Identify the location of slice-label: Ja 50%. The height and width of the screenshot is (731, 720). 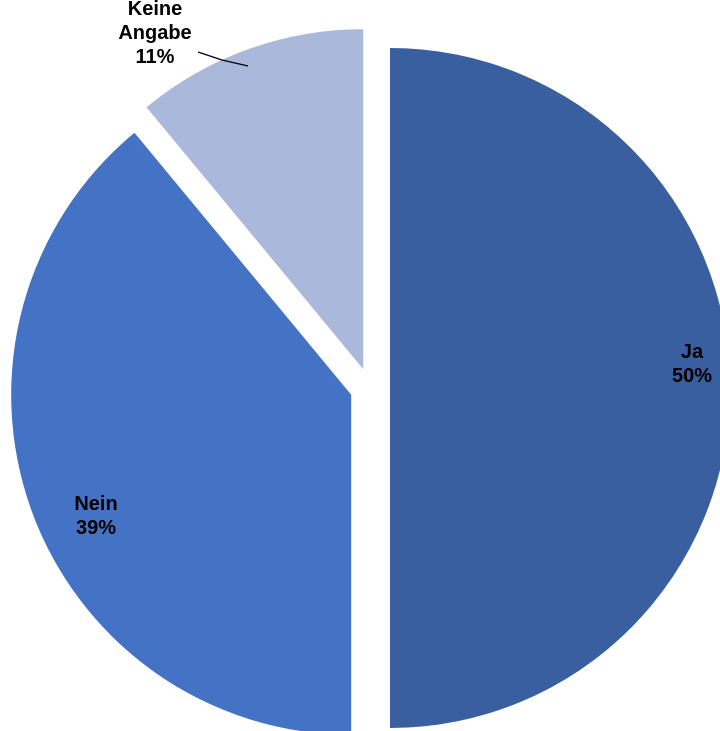
(692, 364).